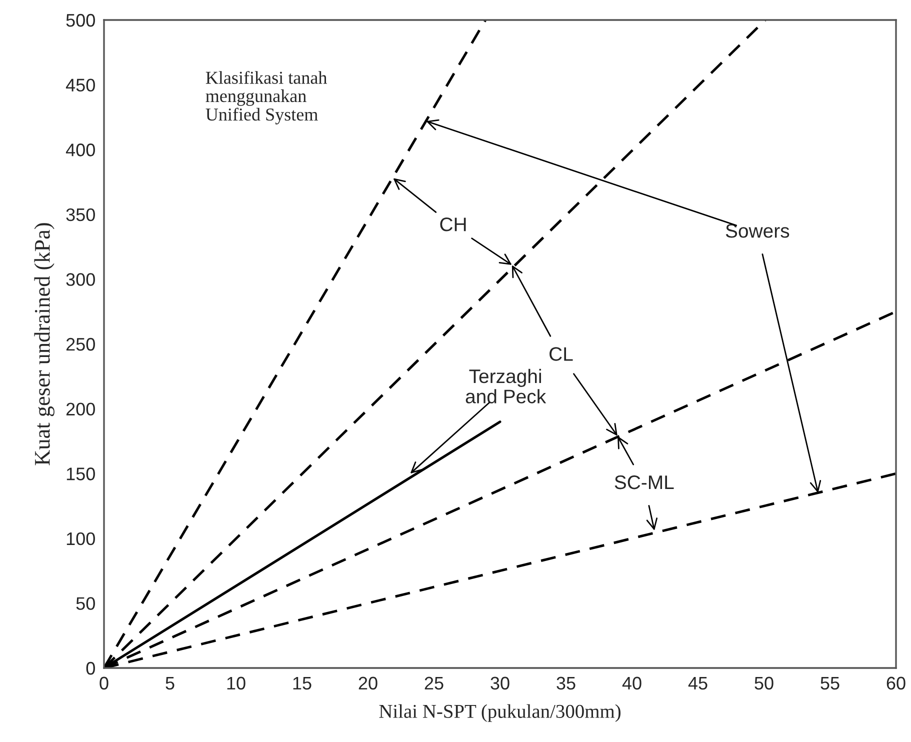 The image size is (911, 742). Describe the element at coordinates (758, 231) in the screenshot. I see `annotation: Sowers` at that location.